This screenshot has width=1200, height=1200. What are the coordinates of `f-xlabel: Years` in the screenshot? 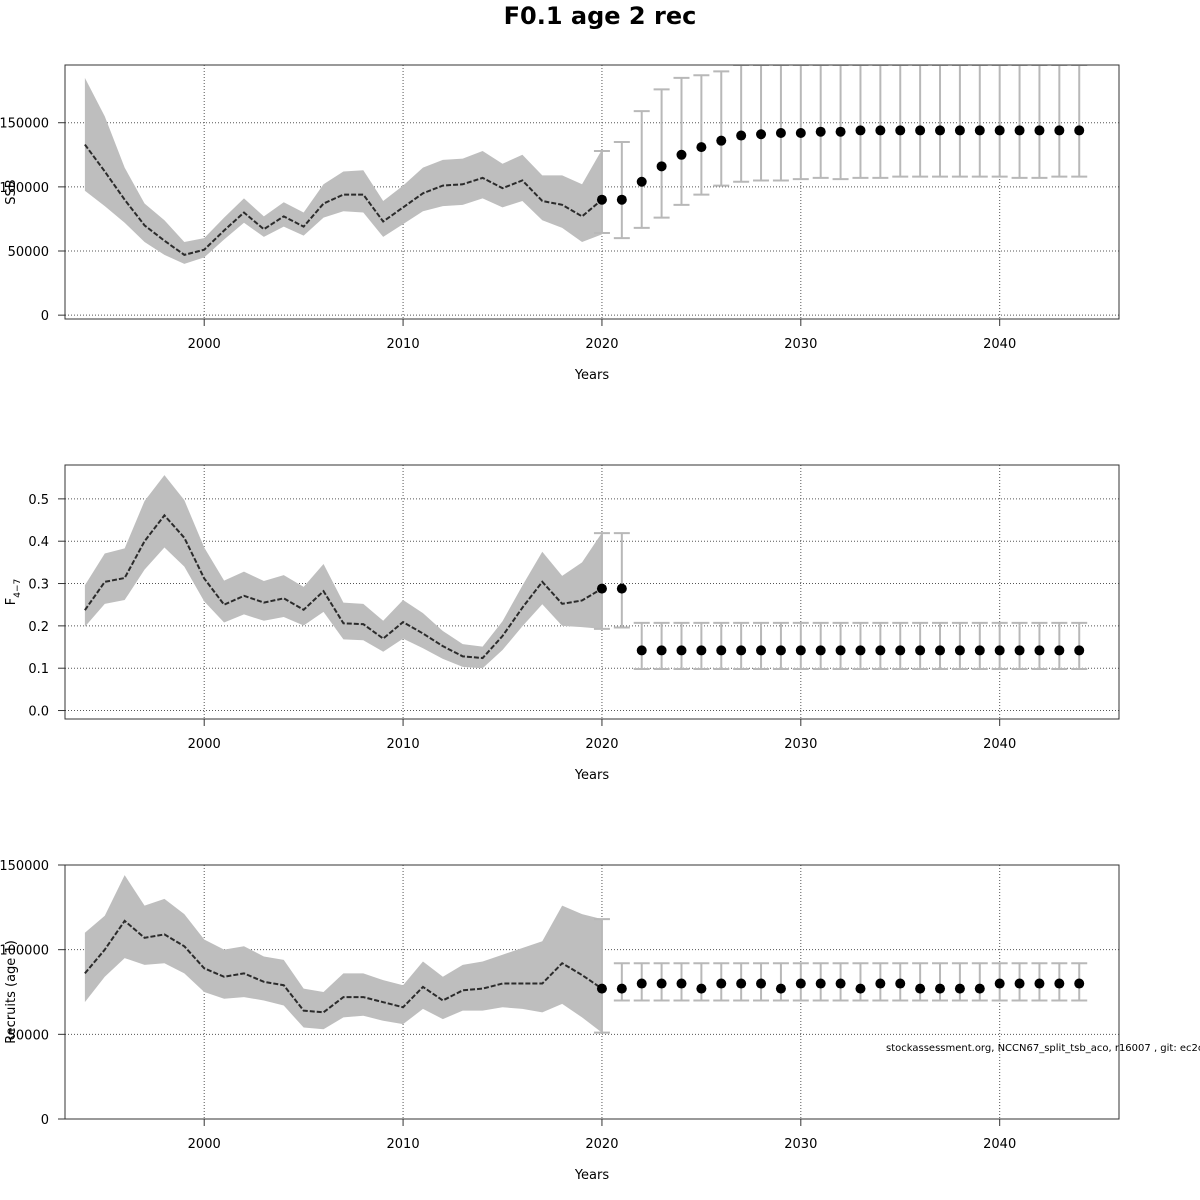 It's located at (592, 775).